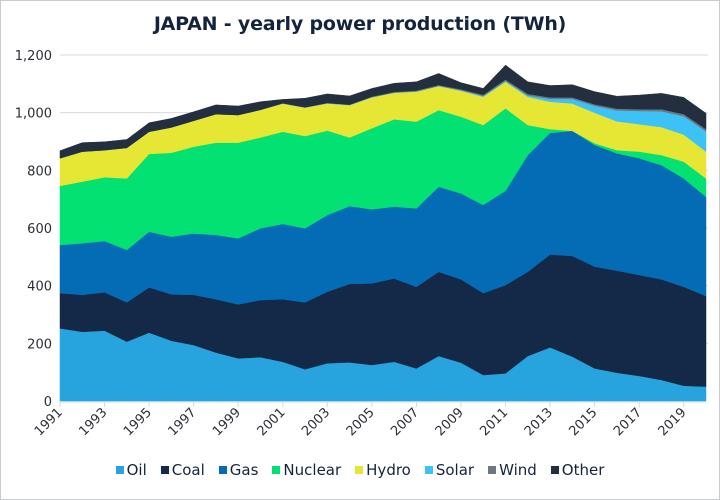 The width and height of the screenshot is (720, 500). Describe the element at coordinates (455, 470) in the screenshot. I see `legend-label: Solar` at that location.